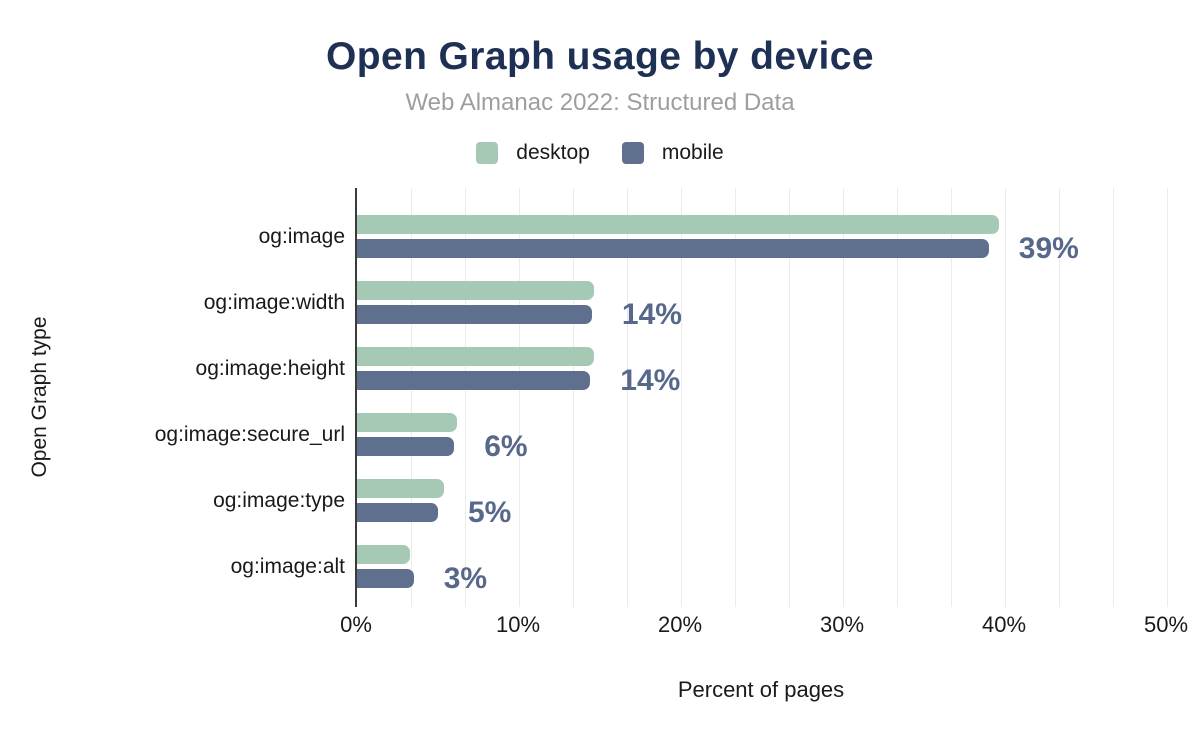 This screenshot has width=1200, height=742. I want to click on legend-item-desktop: desktop, so click(533, 153).